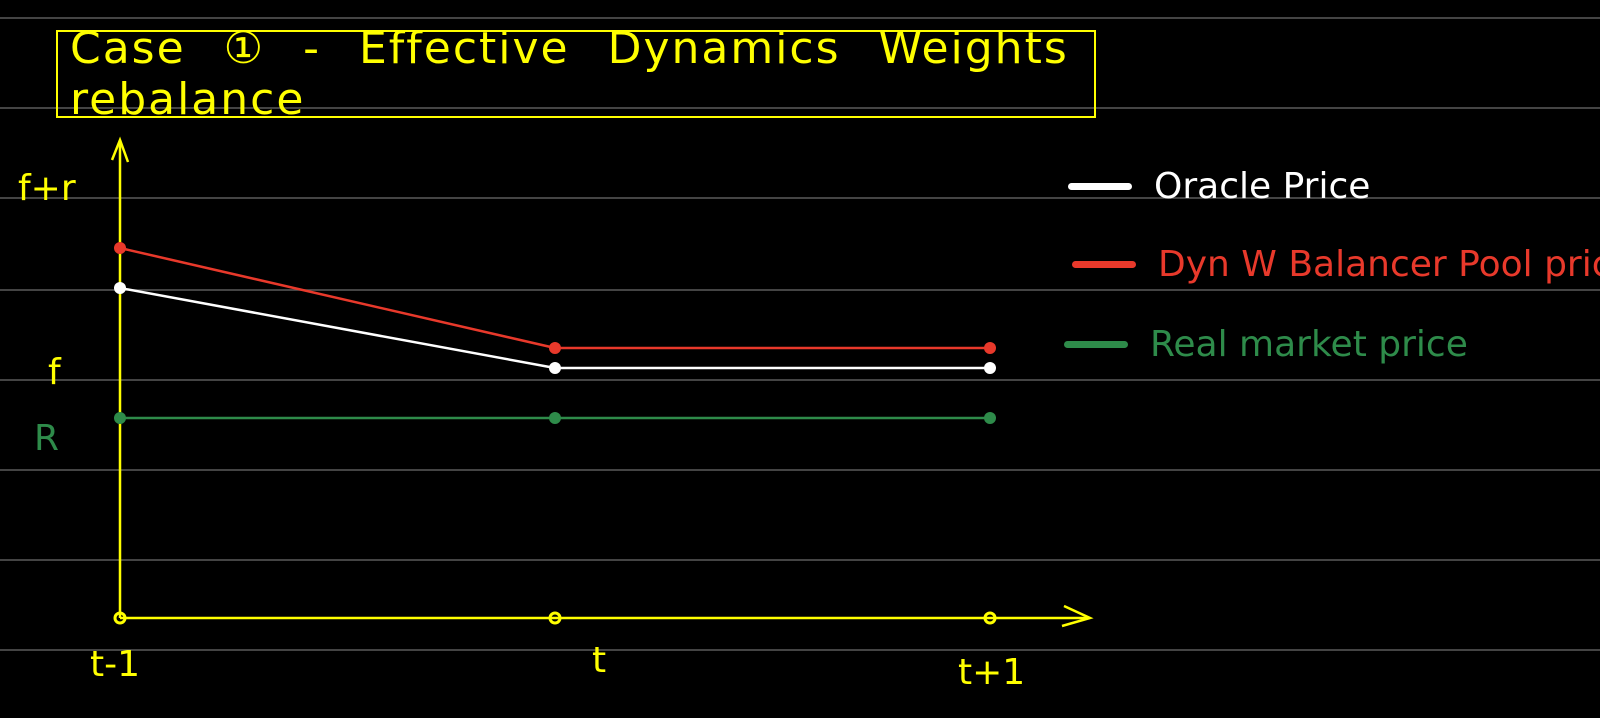  What do you see at coordinates (1100, 186) in the screenshot?
I see `legend-swatch-oracle` at bounding box center [1100, 186].